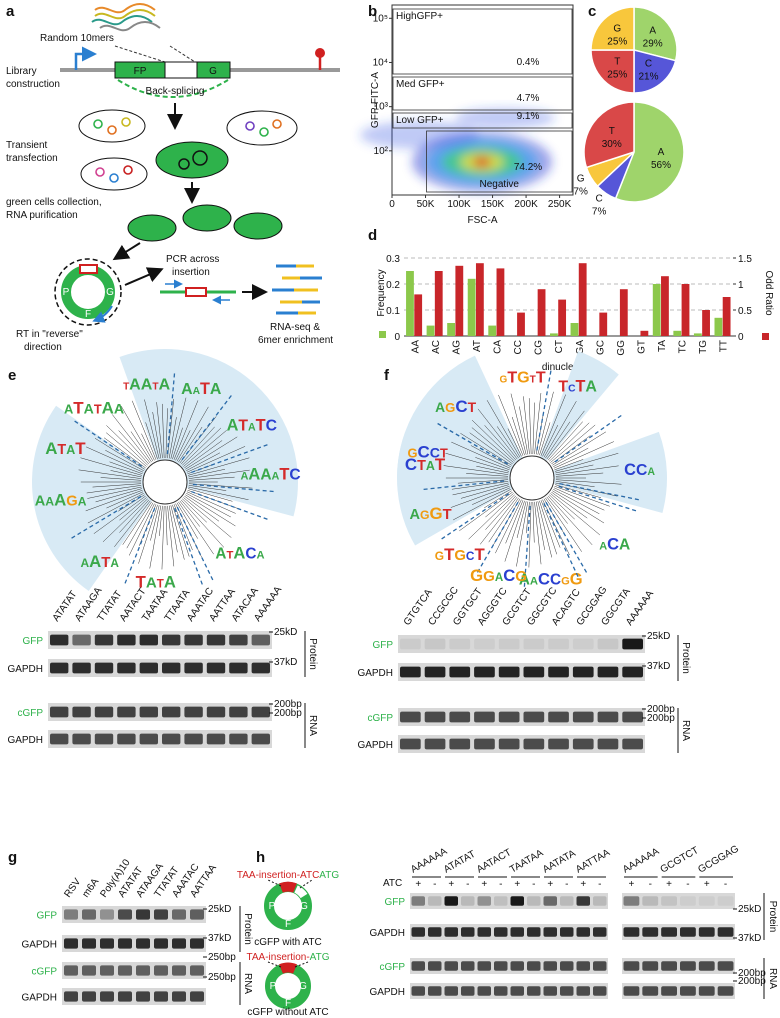 The image size is (780, 1018). Describe the element at coordinates (505, 118) in the screenshot. I see `density-layer` at that location.